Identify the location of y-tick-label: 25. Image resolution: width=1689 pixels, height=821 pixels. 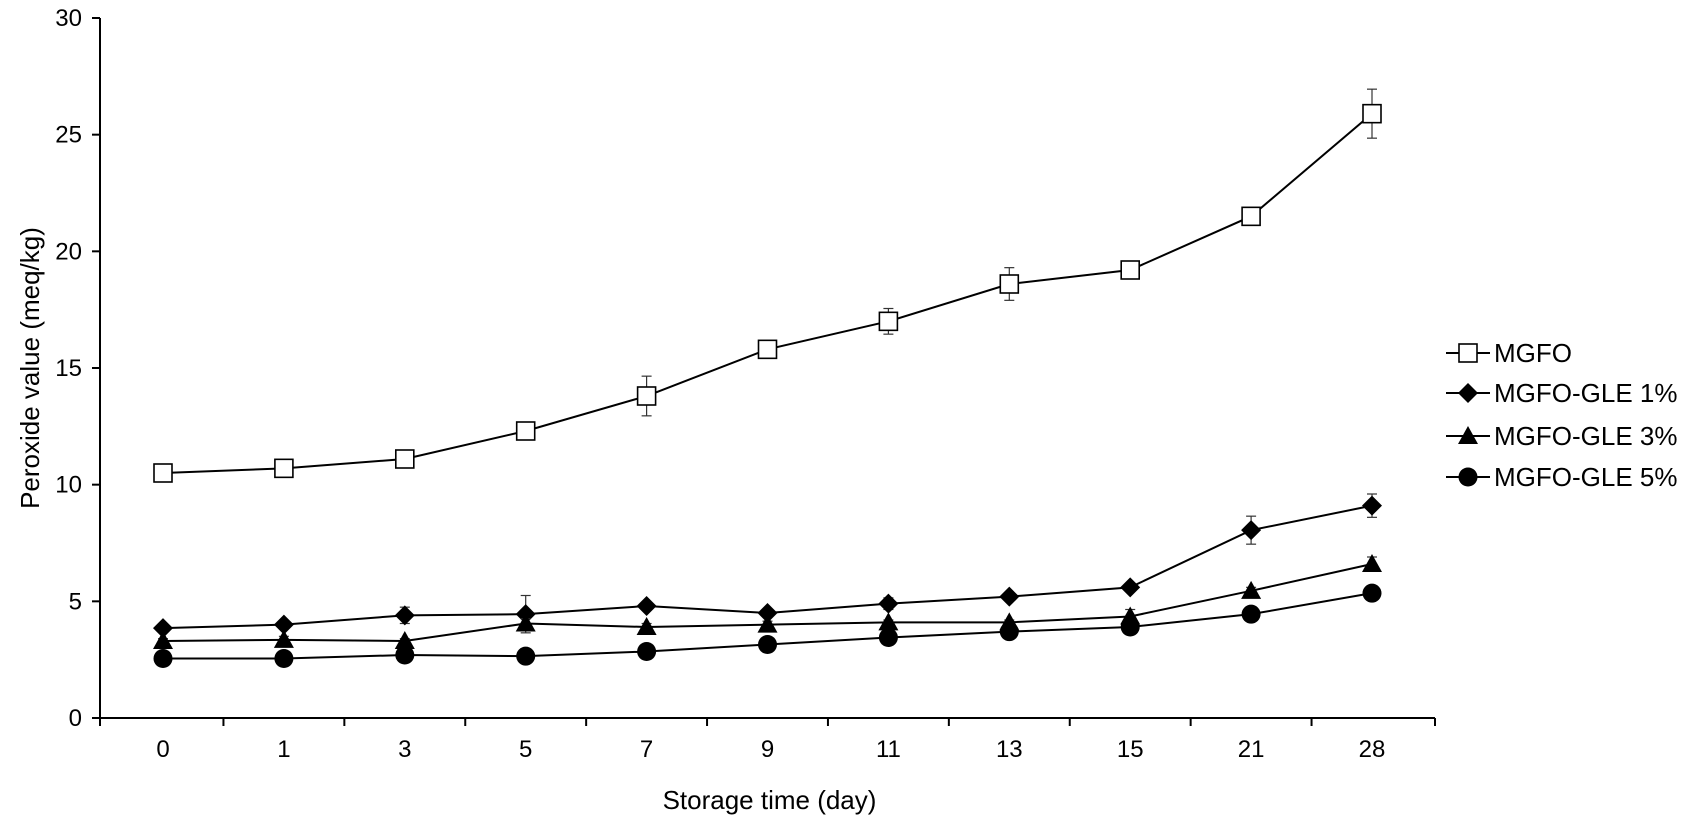
(68, 135).